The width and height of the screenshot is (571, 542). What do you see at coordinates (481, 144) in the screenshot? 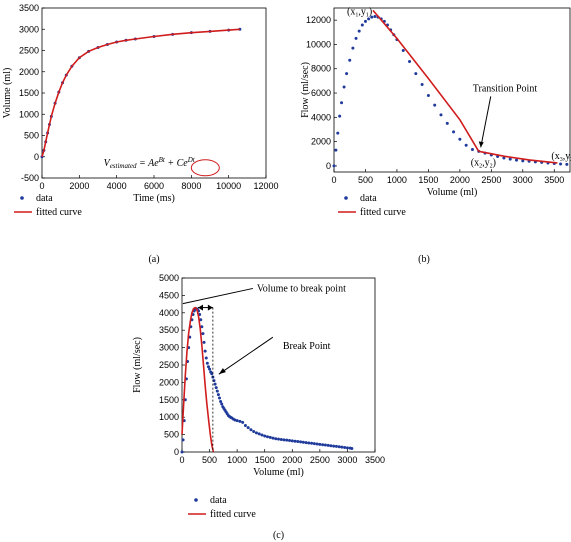
I see `transition-arrow-head` at bounding box center [481, 144].